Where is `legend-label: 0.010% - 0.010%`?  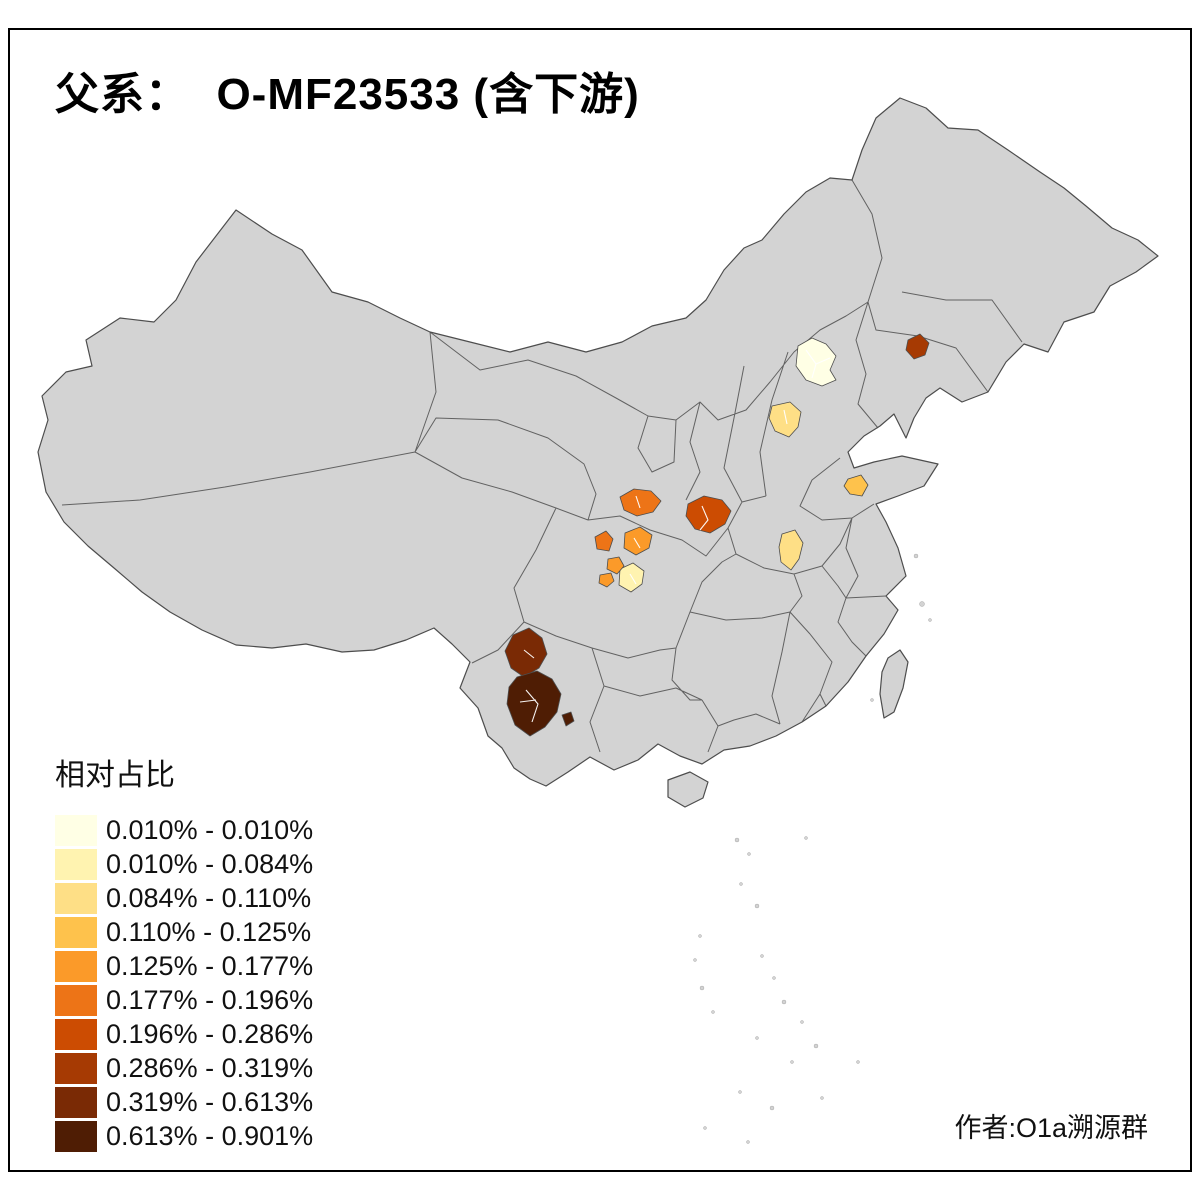
legend-label: 0.010% - 0.010% is located at coordinates (210, 830).